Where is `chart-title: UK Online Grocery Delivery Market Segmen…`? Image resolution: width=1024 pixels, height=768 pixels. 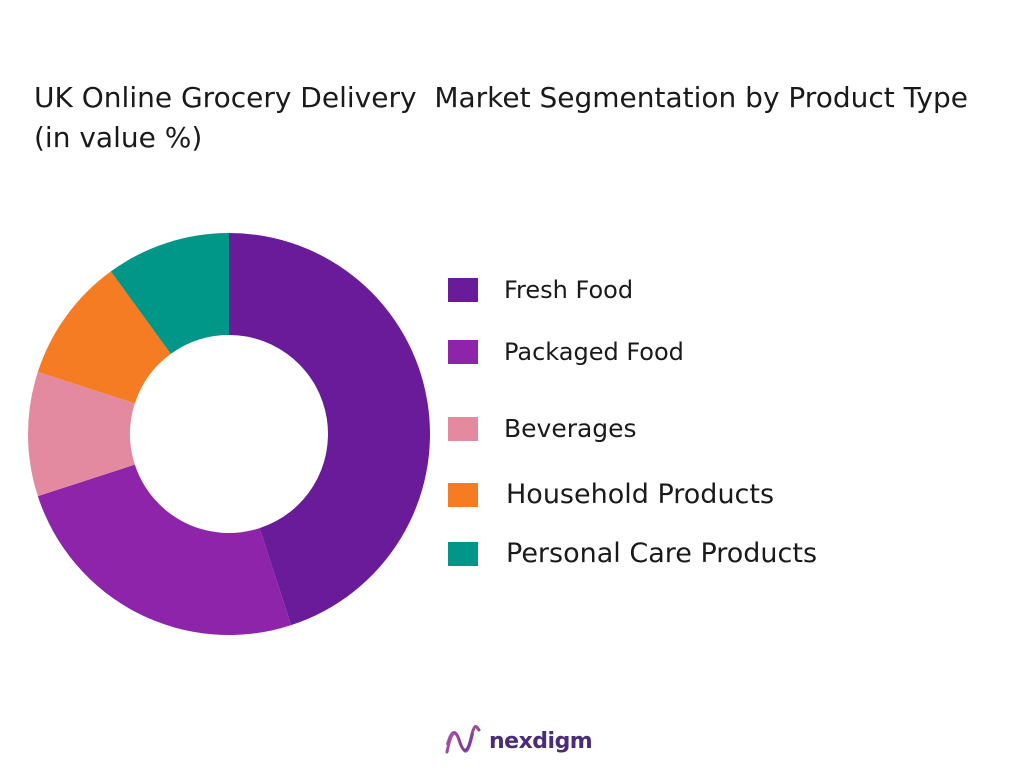 chart-title: UK Online Grocery Delivery Market Segmen… is located at coordinates (510, 117).